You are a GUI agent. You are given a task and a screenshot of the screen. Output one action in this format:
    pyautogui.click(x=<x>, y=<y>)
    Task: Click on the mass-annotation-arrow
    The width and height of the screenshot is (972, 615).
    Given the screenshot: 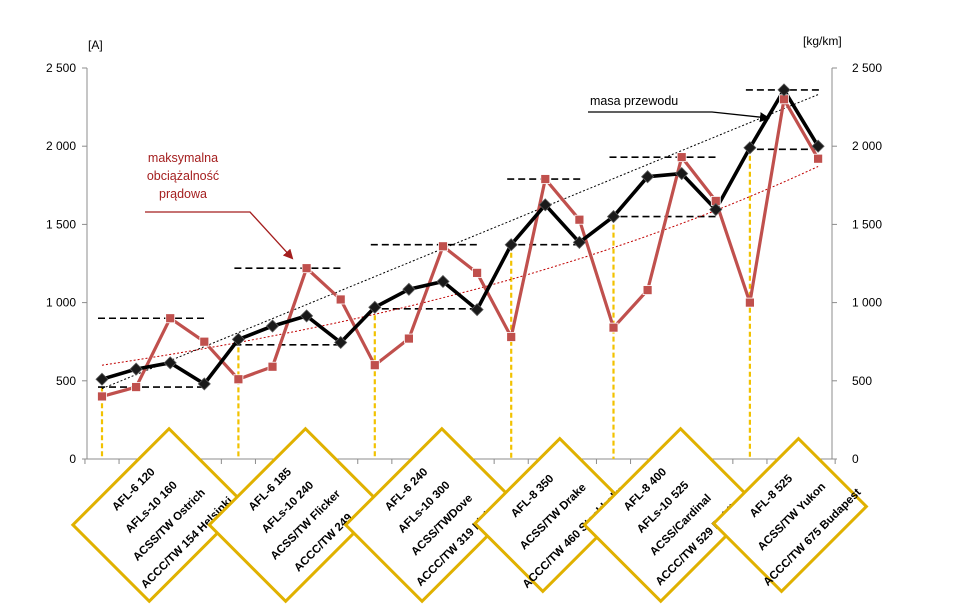 What is the action you would take?
    pyautogui.click(x=679, y=117)
    